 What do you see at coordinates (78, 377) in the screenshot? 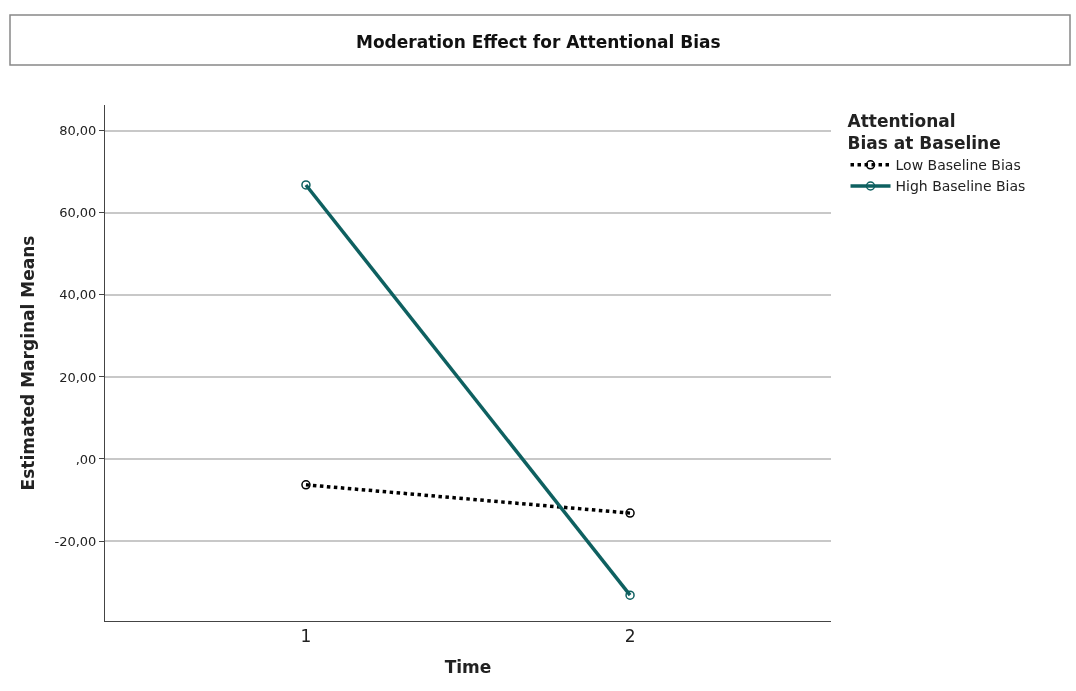
I see `y-tick-label: 20,00` at bounding box center [78, 377].